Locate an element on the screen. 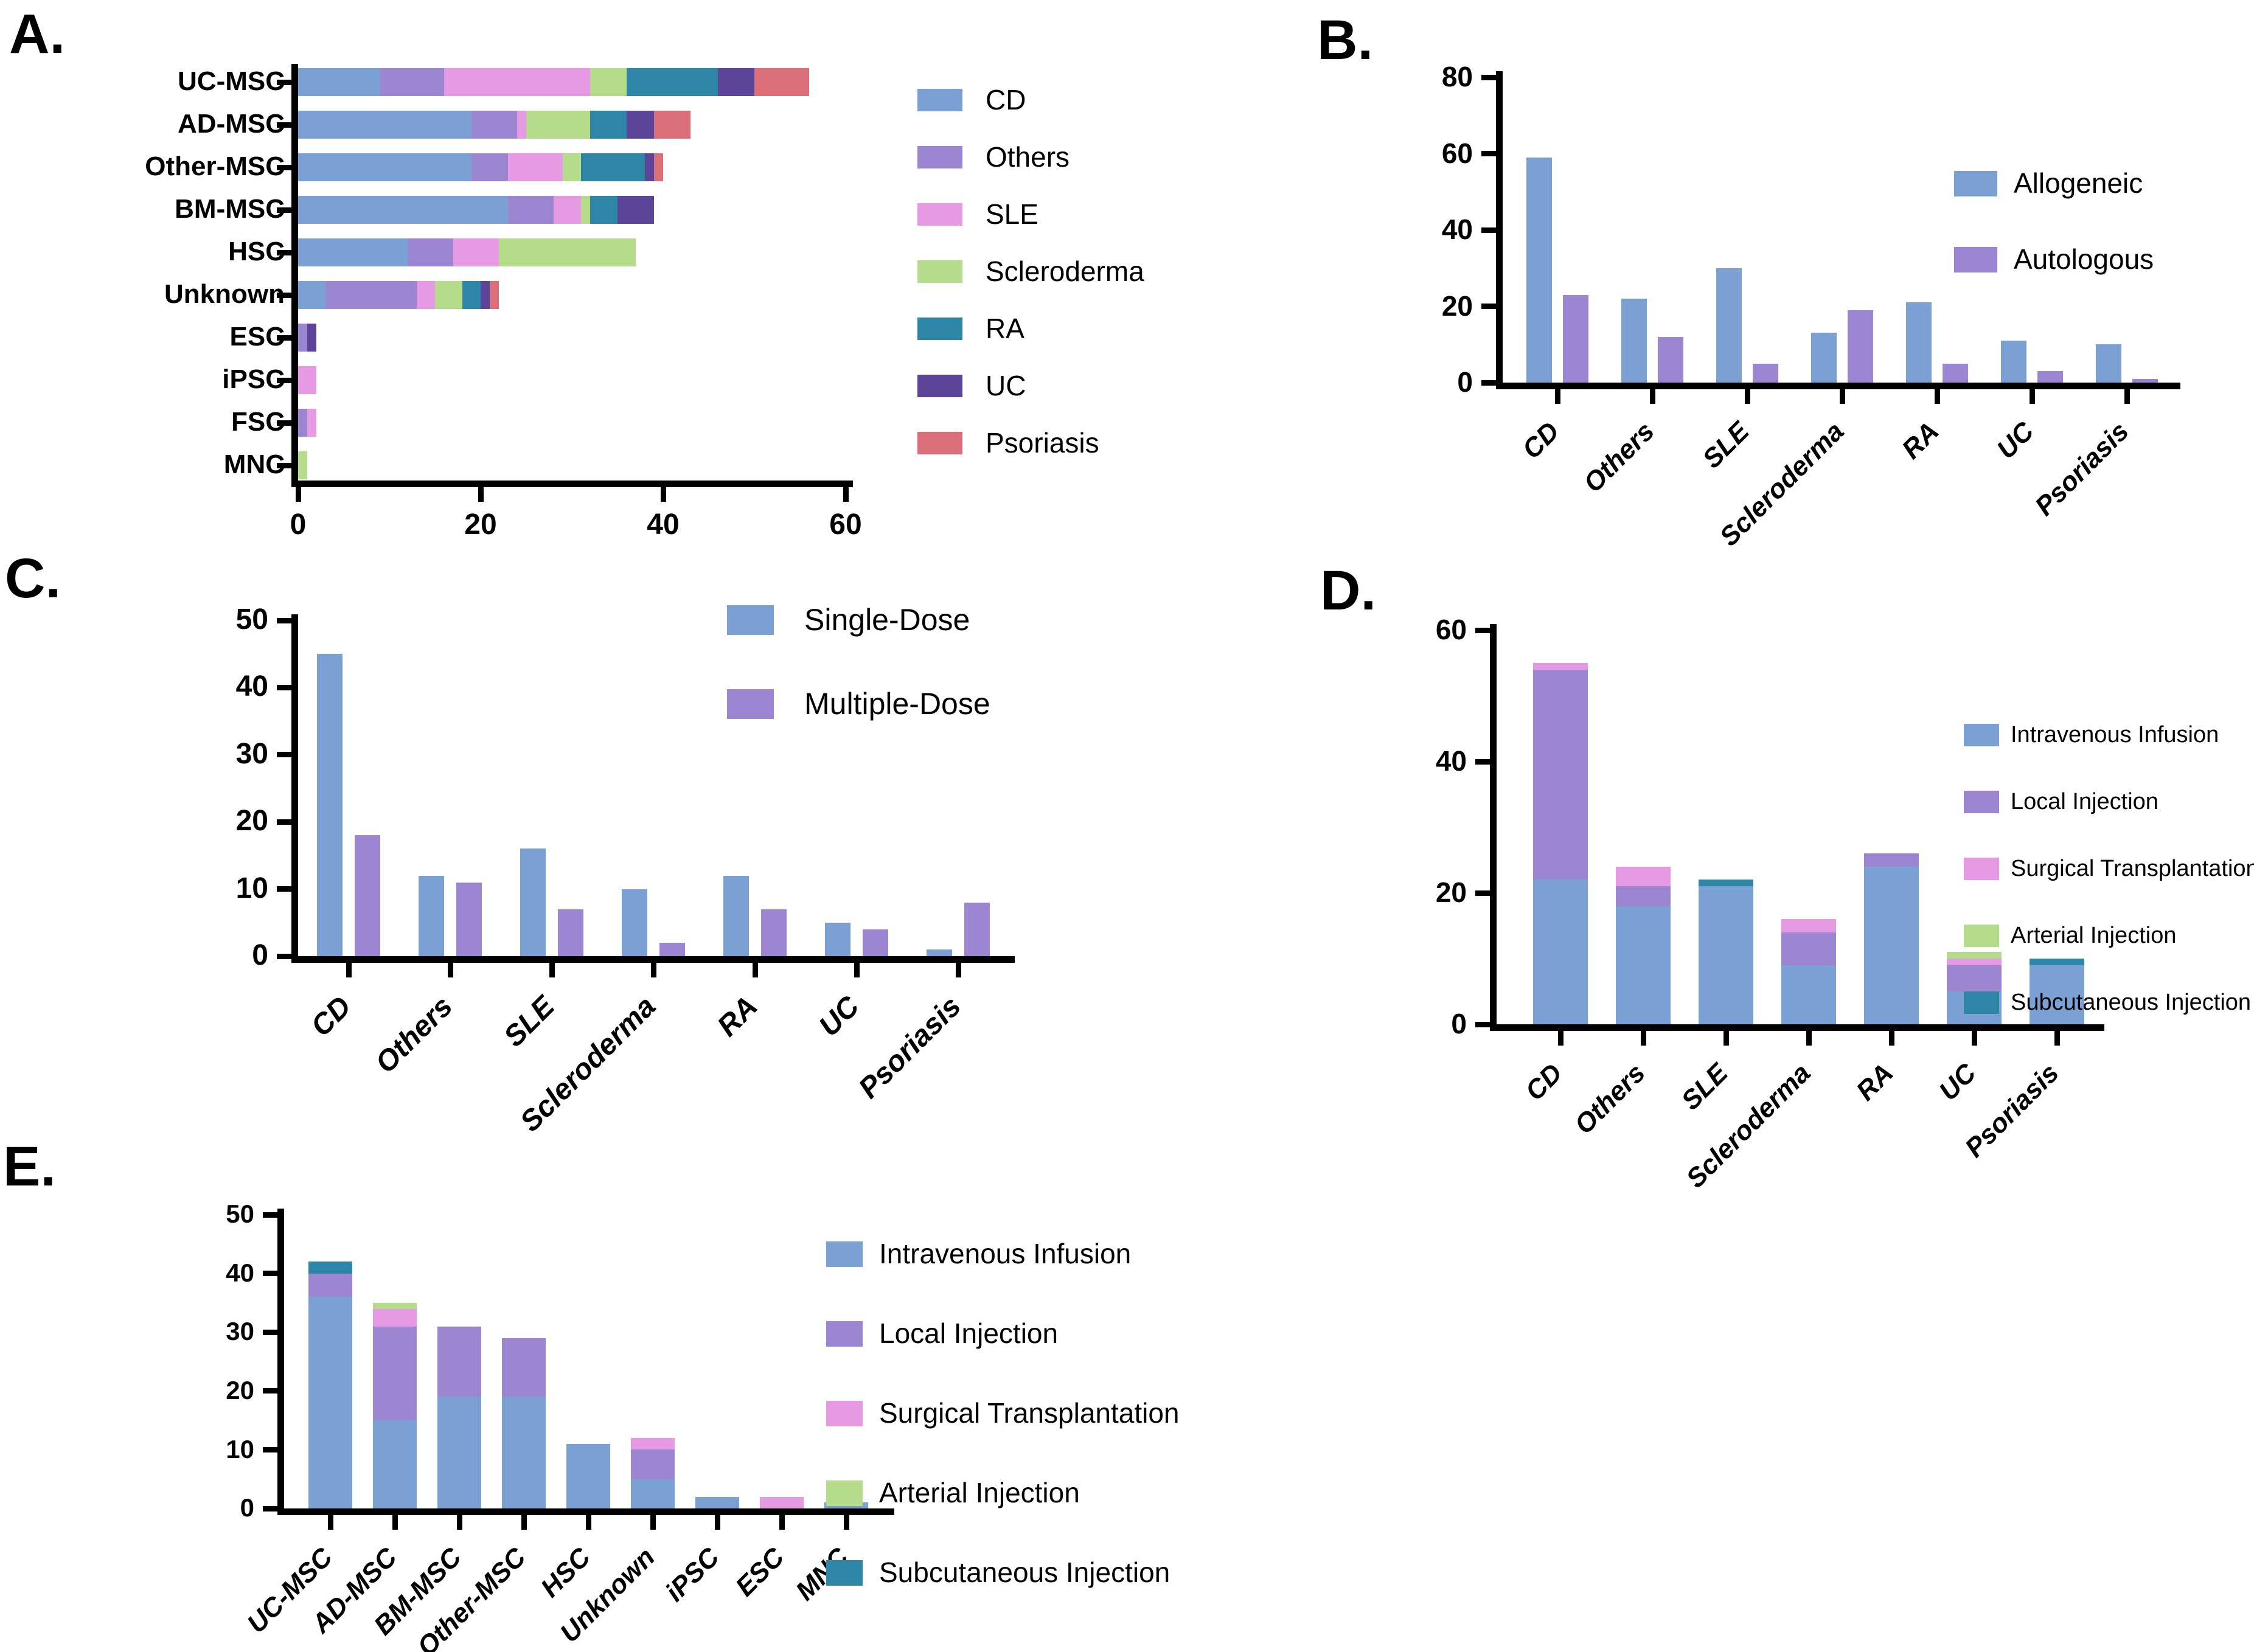 The width and height of the screenshot is (2254, 1652). chart-a-x-tick-label-0: 0 is located at coordinates (298, 524).